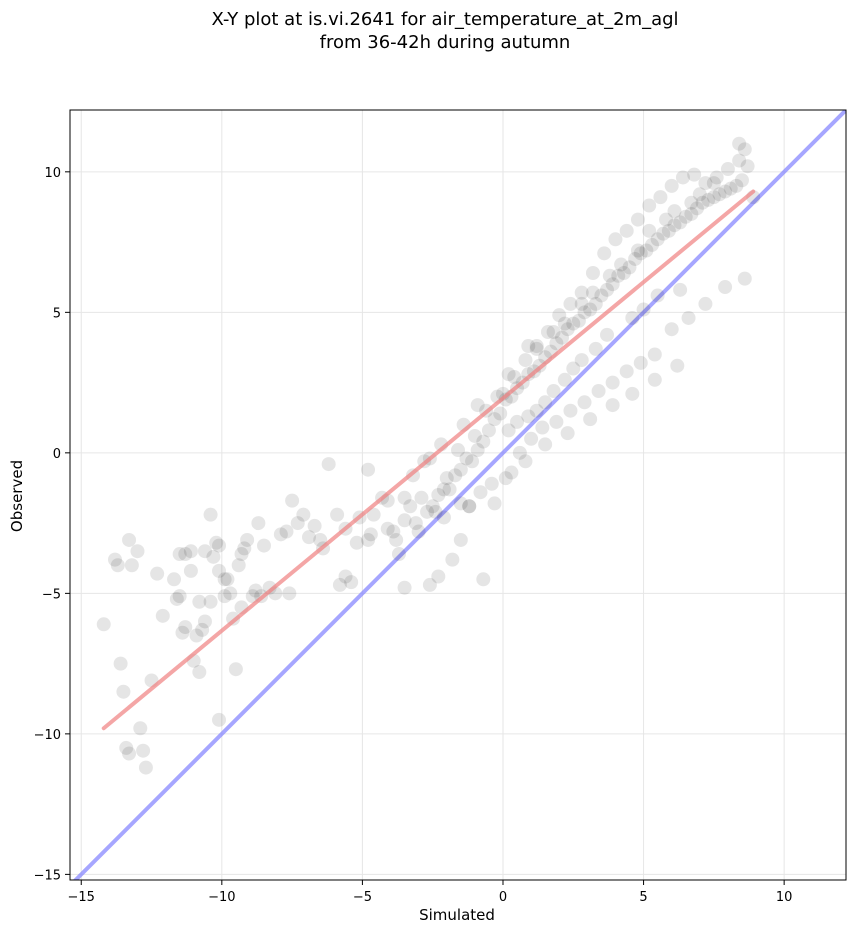  I want to click on x-tick-label: −15, so click(81, 897).